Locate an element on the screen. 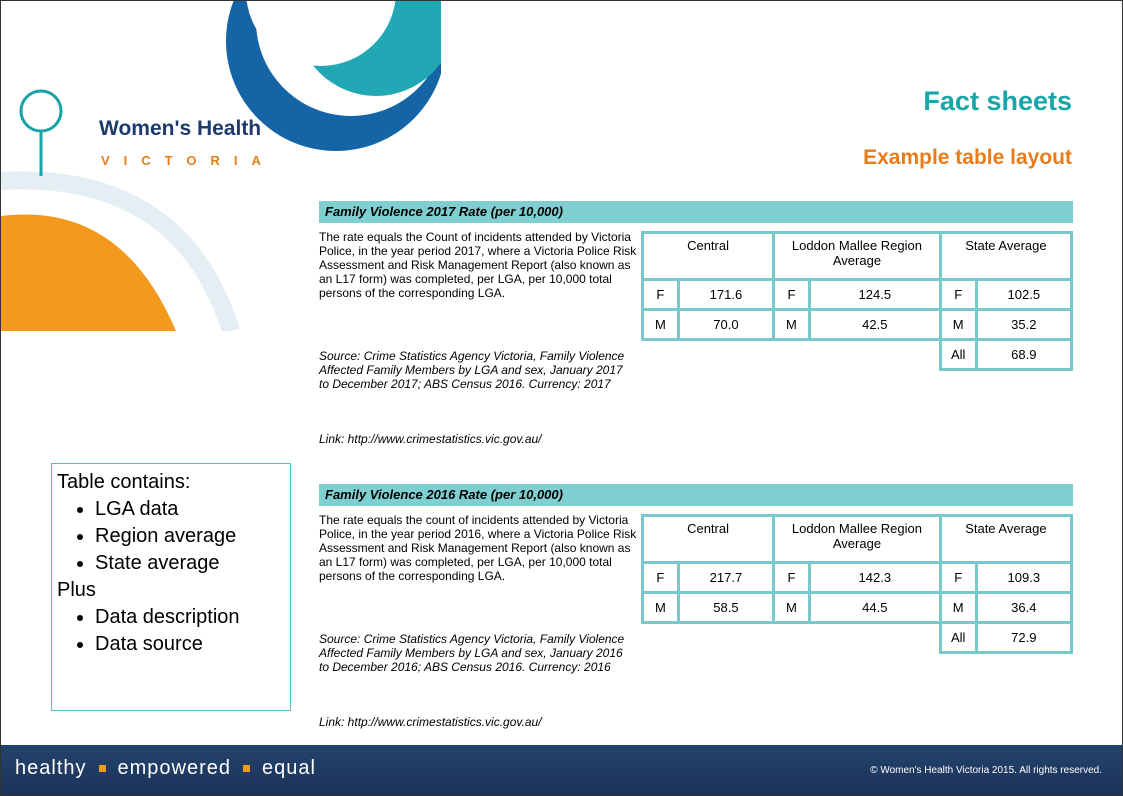 The image size is (1123, 796). cell: 124.5 is located at coordinates (874, 294).